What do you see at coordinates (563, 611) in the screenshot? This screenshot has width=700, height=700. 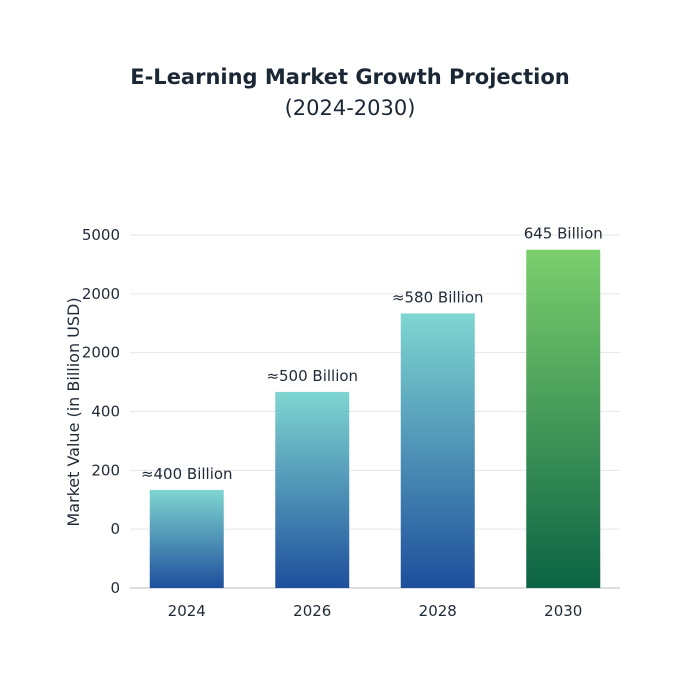 I see `x-tick-label: 2030` at bounding box center [563, 611].